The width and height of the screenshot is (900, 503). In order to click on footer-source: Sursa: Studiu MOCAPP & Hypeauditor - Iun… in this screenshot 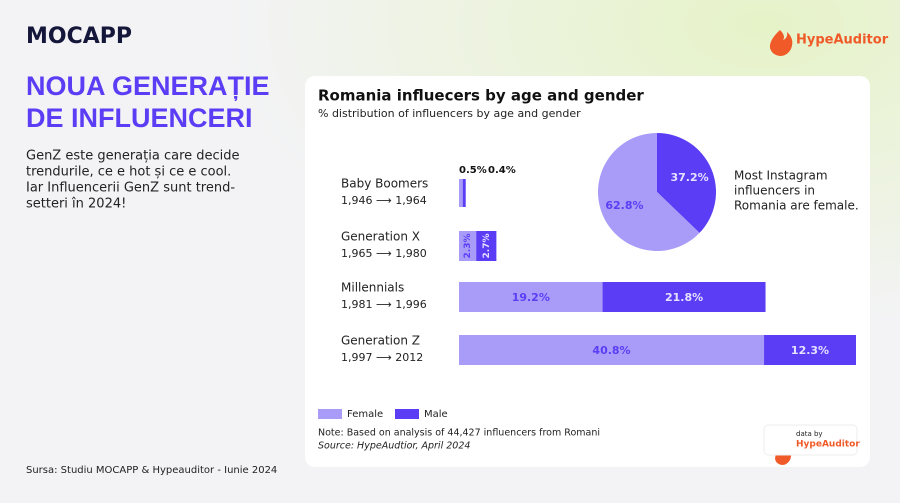, I will do `click(151, 470)`.